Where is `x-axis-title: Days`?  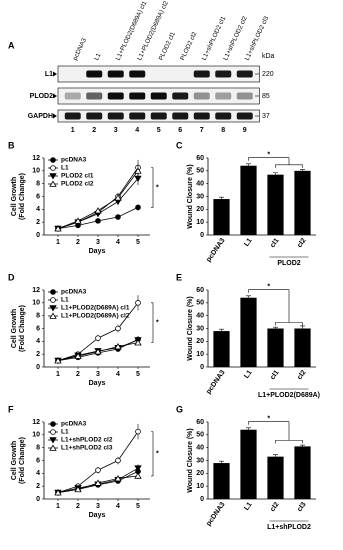 x-axis-title: Days is located at coordinates (97, 251).